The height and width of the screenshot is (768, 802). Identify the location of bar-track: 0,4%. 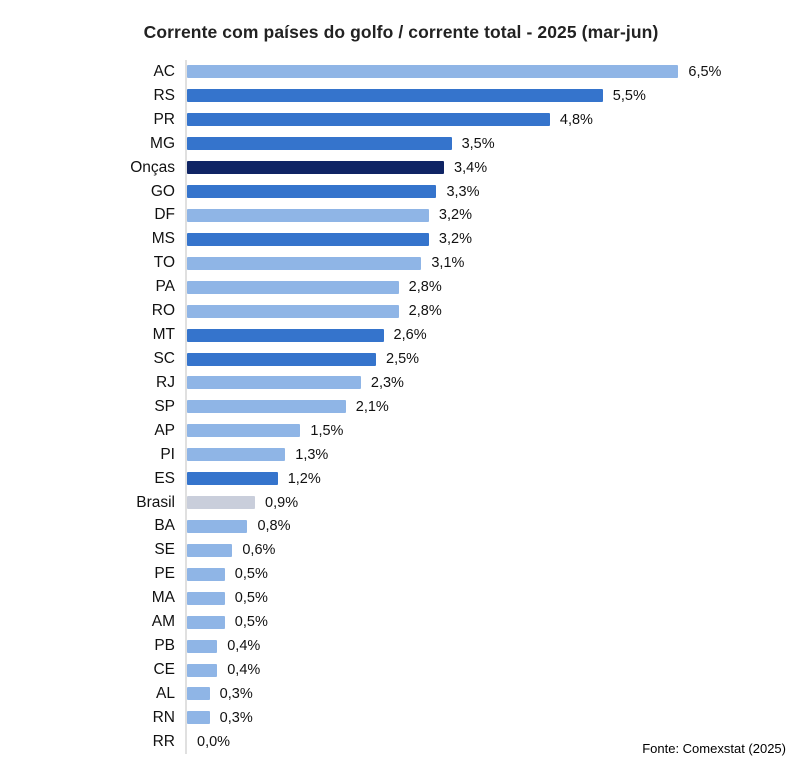
(493, 670).